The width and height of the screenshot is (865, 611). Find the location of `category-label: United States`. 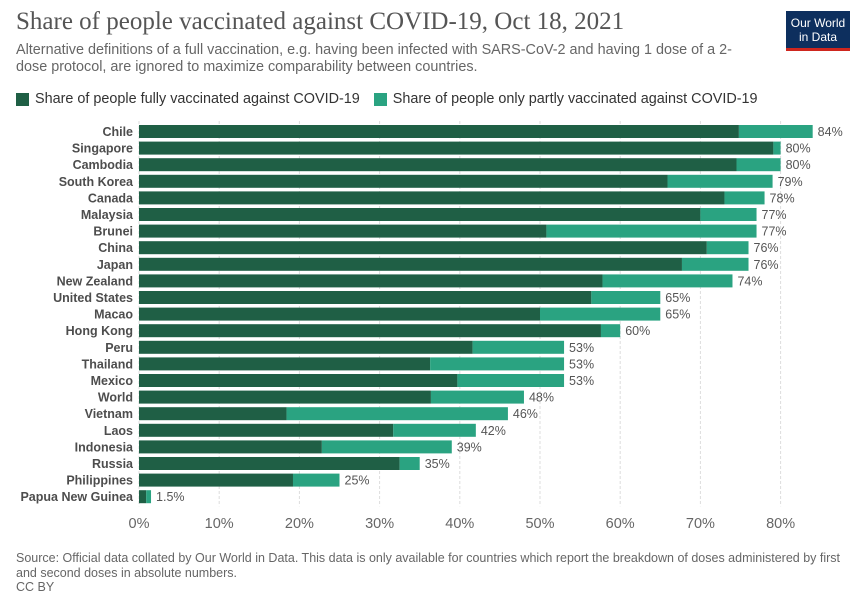

category-label: United States is located at coordinates (93, 298).